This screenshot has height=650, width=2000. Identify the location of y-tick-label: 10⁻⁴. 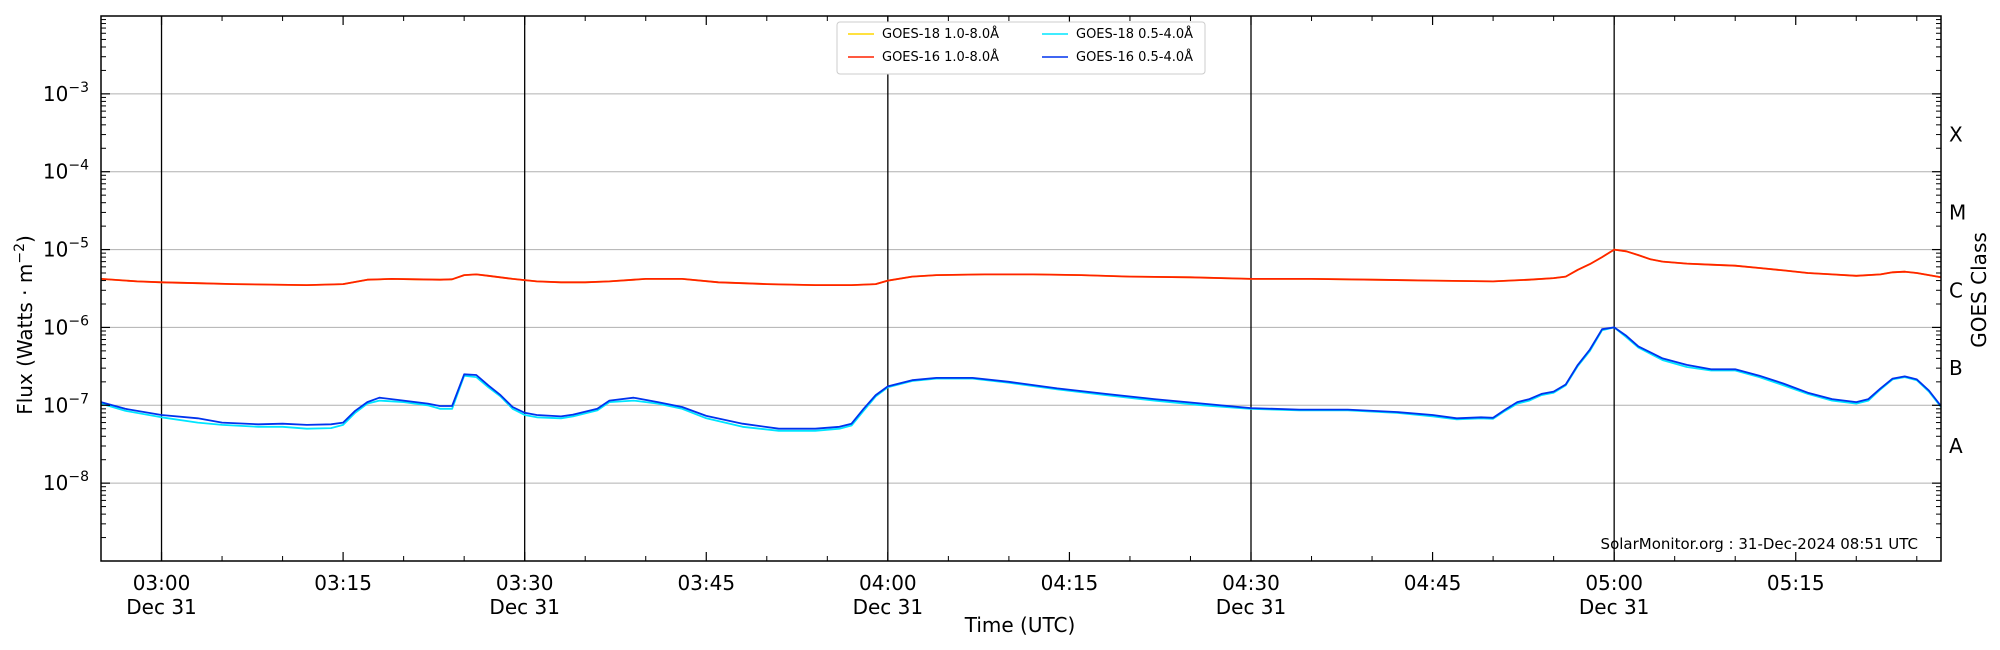
(66, 171).